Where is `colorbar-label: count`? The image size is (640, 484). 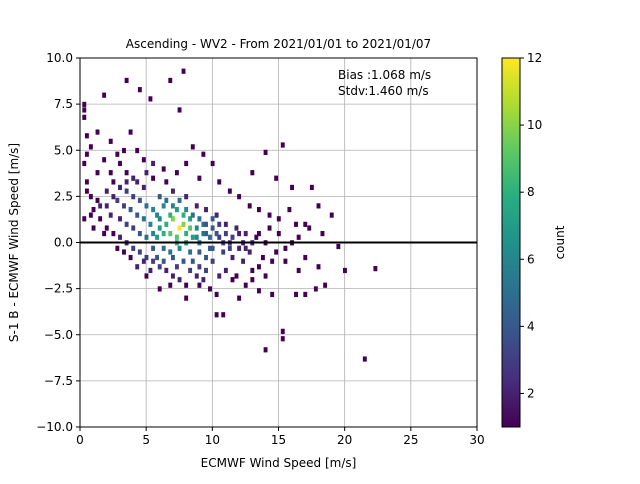 colorbar-label: count is located at coordinates (560, 242).